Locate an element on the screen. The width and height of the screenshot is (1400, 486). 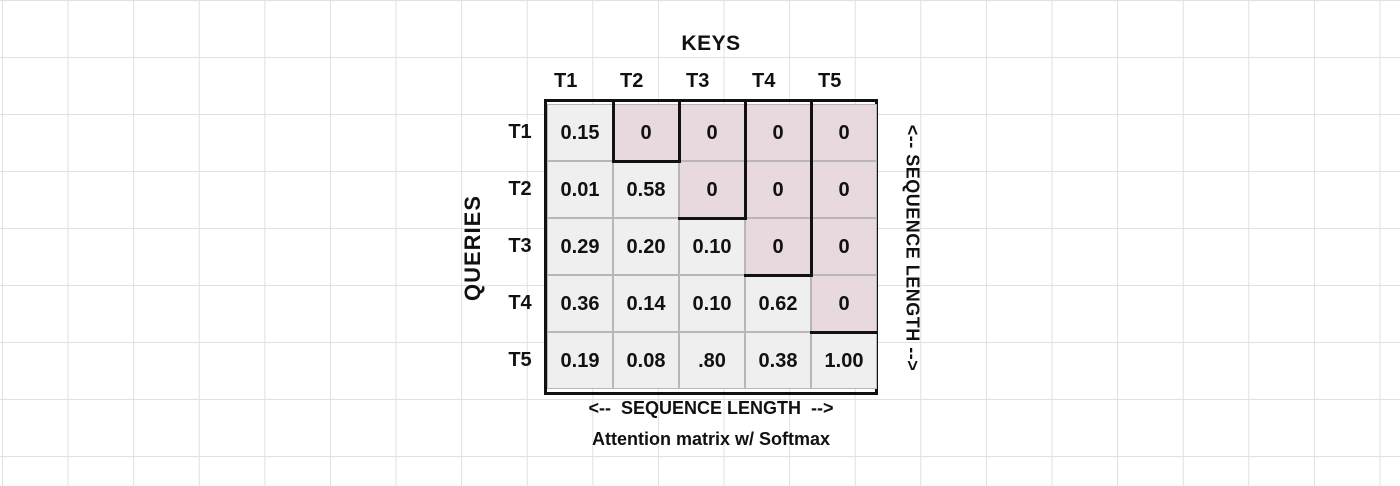
matrix-cell: 0.15 is located at coordinates (580, 132).